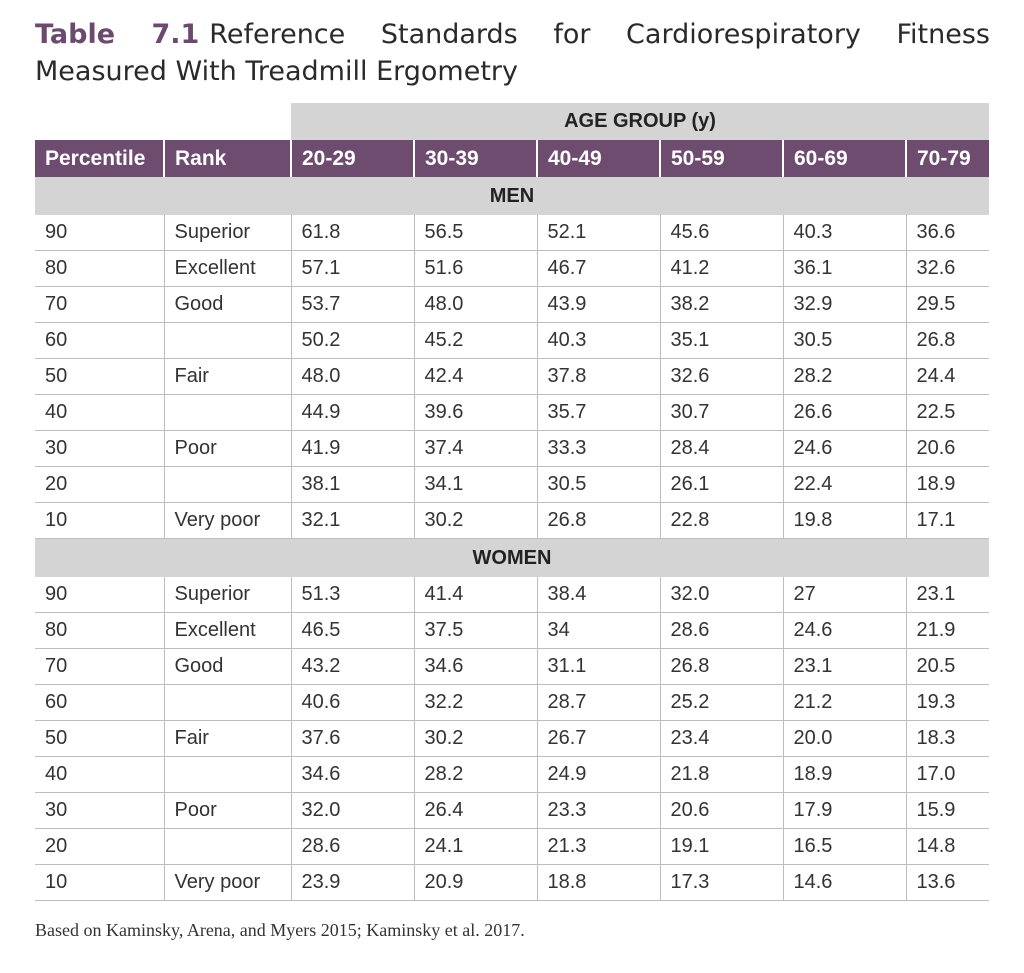 The height and width of the screenshot is (973, 1024). I want to click on value-cell: 30.7, so click(721, 412).